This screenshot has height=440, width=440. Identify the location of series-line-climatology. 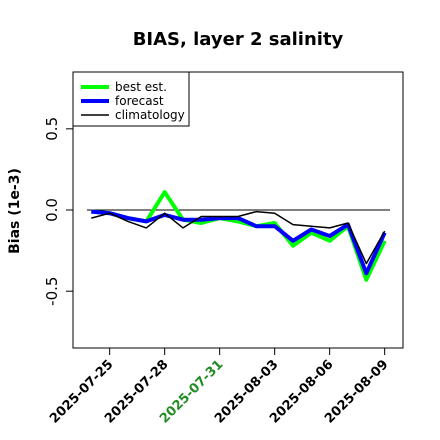
(238, 237).